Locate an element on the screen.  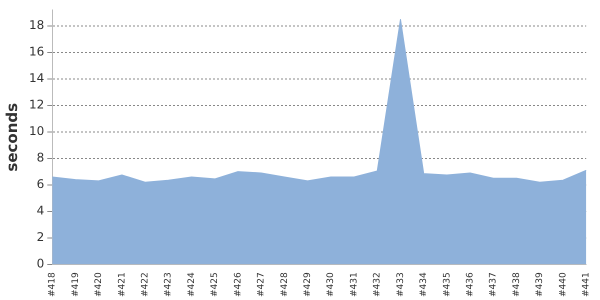
y-tick-label: 12 is located at coordinates (36, 105).